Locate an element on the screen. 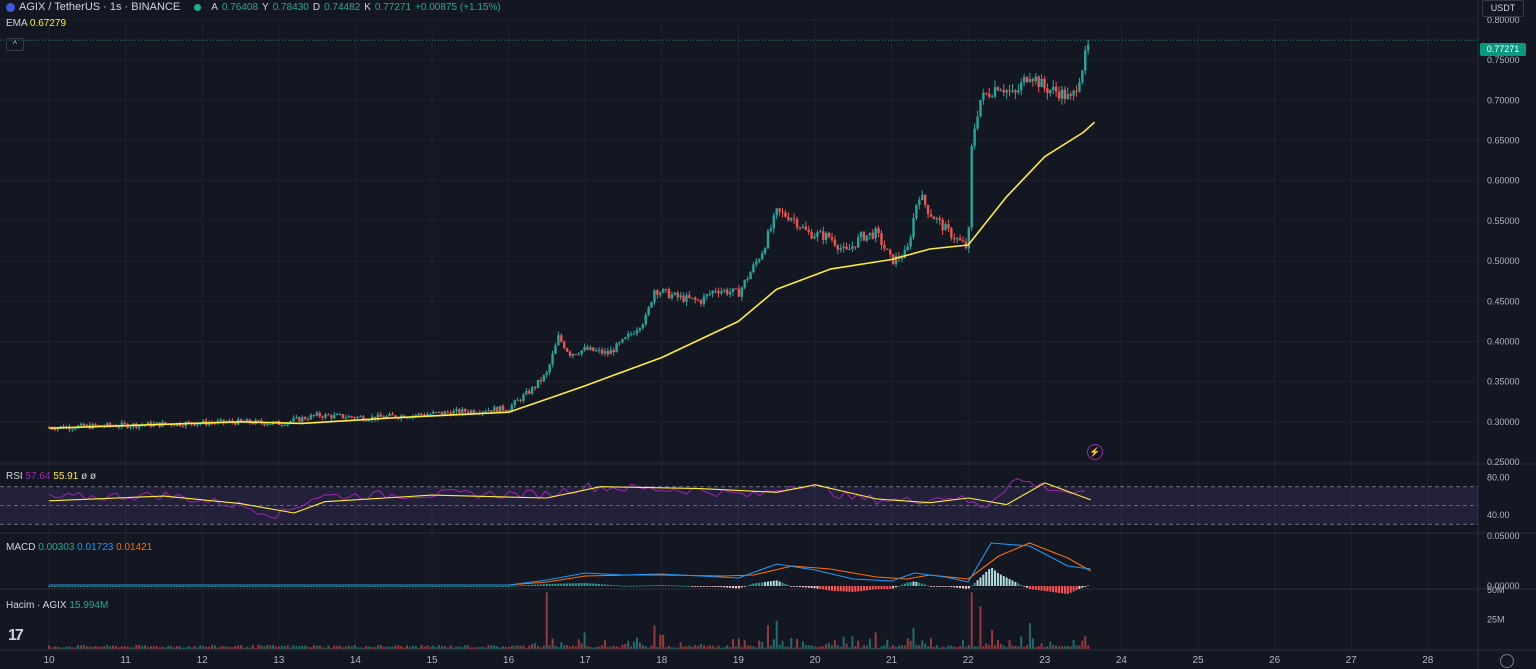  symbol-name: AGIX / TetherUS · 1s · BINANCE is located at coordinates (100, 7).